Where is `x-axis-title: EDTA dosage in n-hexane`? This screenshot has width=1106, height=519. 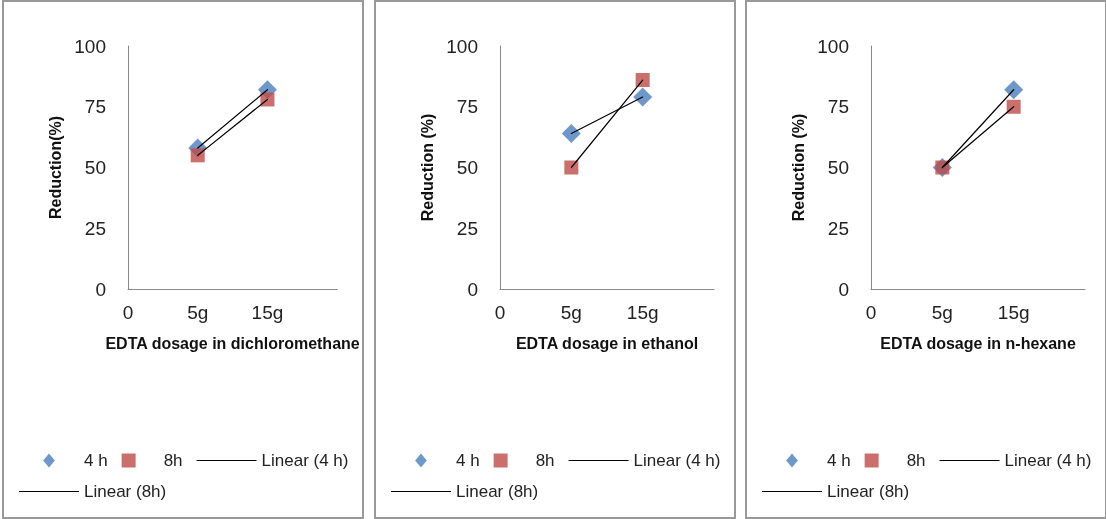
x-axis-title: EDTA dosage in n-hexane is located at coordinates (978, 343).